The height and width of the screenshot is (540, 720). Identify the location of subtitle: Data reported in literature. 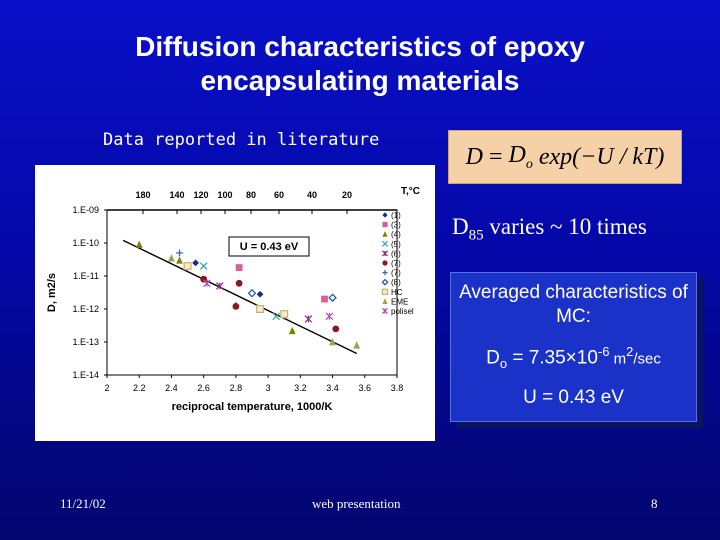
(241, 140).